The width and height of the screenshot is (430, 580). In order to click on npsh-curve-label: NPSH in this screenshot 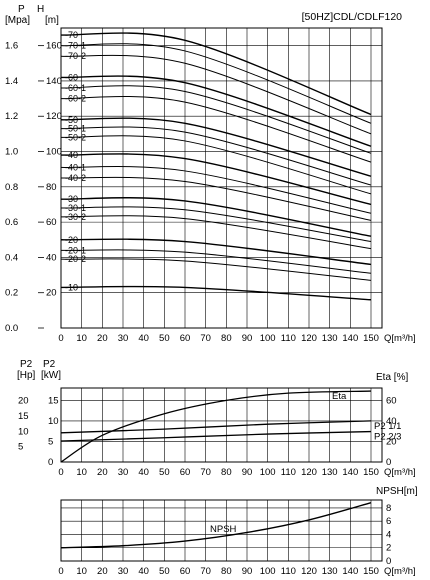, I will do `click(223, 529)`.